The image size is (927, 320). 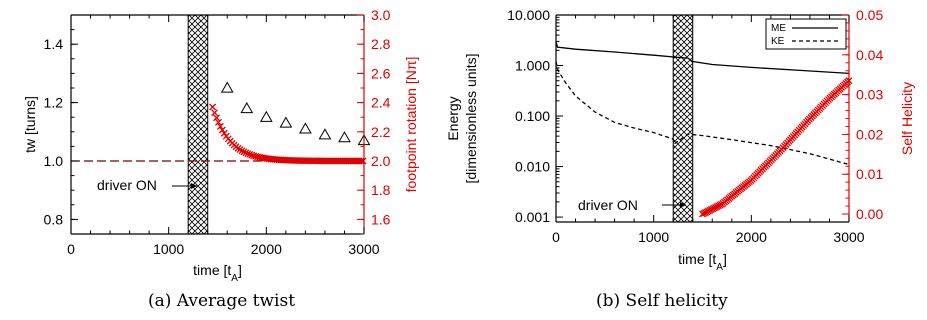 What do you see at coordinates (54, 219) in the screenshot?
I see `y-tick-label-left: 0.8` at bounding box center [54, 219].